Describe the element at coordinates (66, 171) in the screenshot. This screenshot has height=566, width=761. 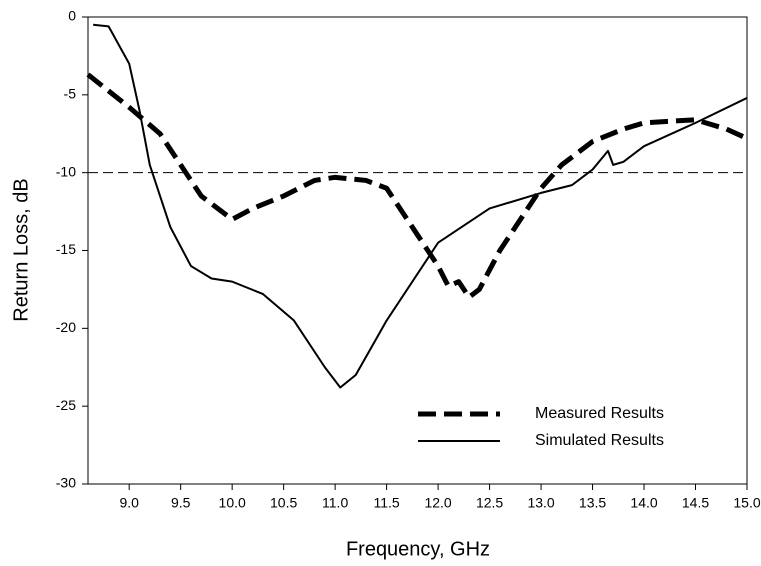
I see `y-tick-label: -10` at that location.